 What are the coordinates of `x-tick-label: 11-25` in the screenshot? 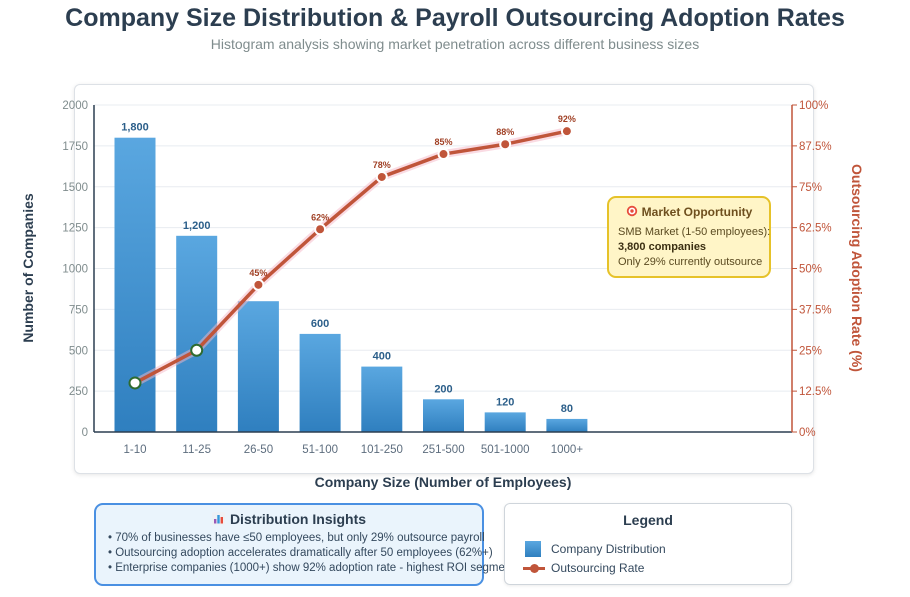 It's located at (196, 450).